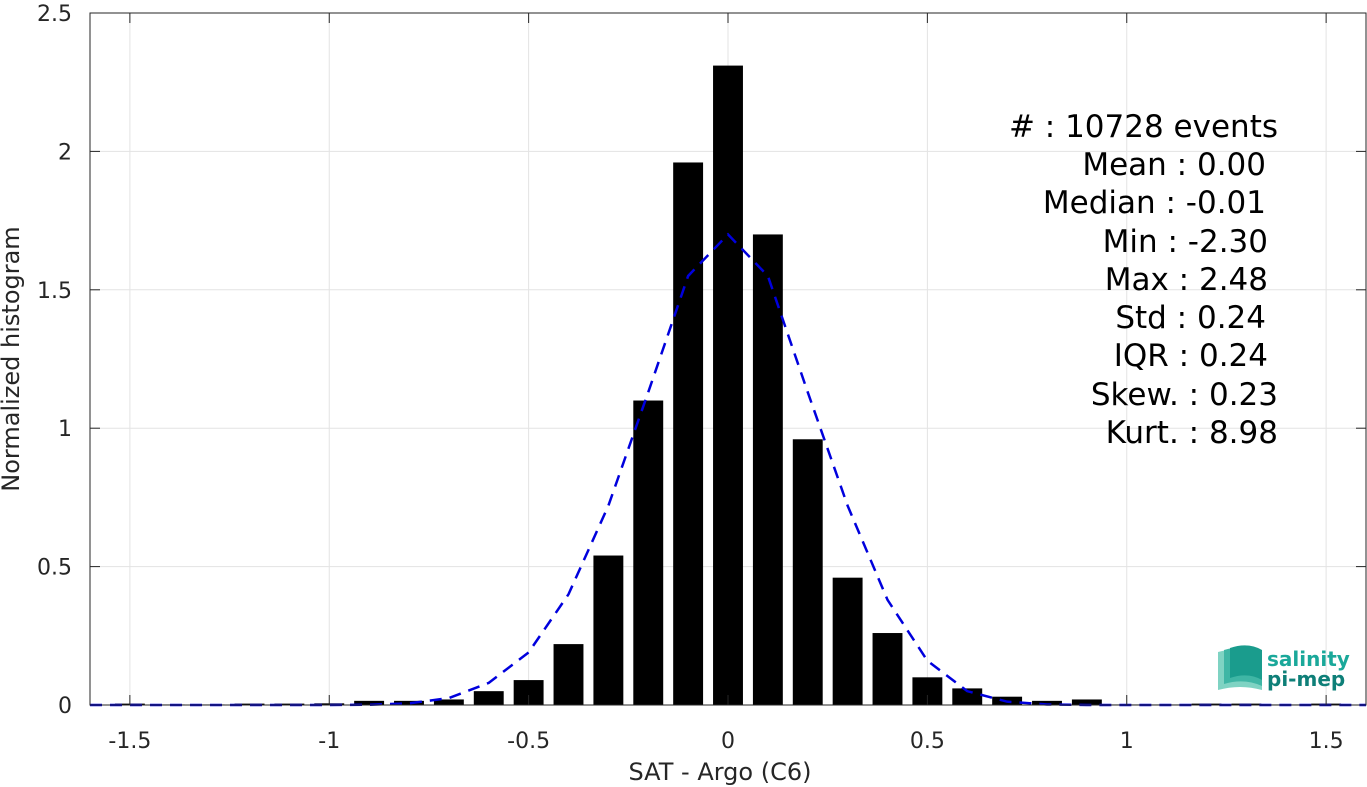  What do you see at coordinates (1154, 203) in the screenshot?
I see `stat-median: Median : -0.01` at bounding box center [1154, 203].